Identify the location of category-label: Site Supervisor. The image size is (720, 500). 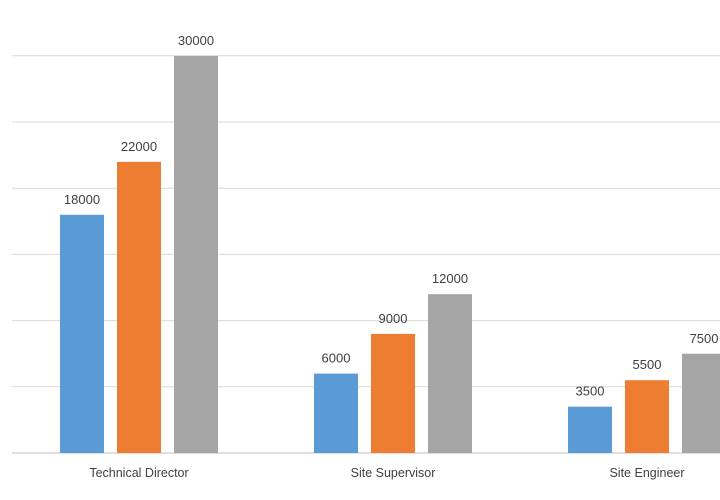
(393, 473).